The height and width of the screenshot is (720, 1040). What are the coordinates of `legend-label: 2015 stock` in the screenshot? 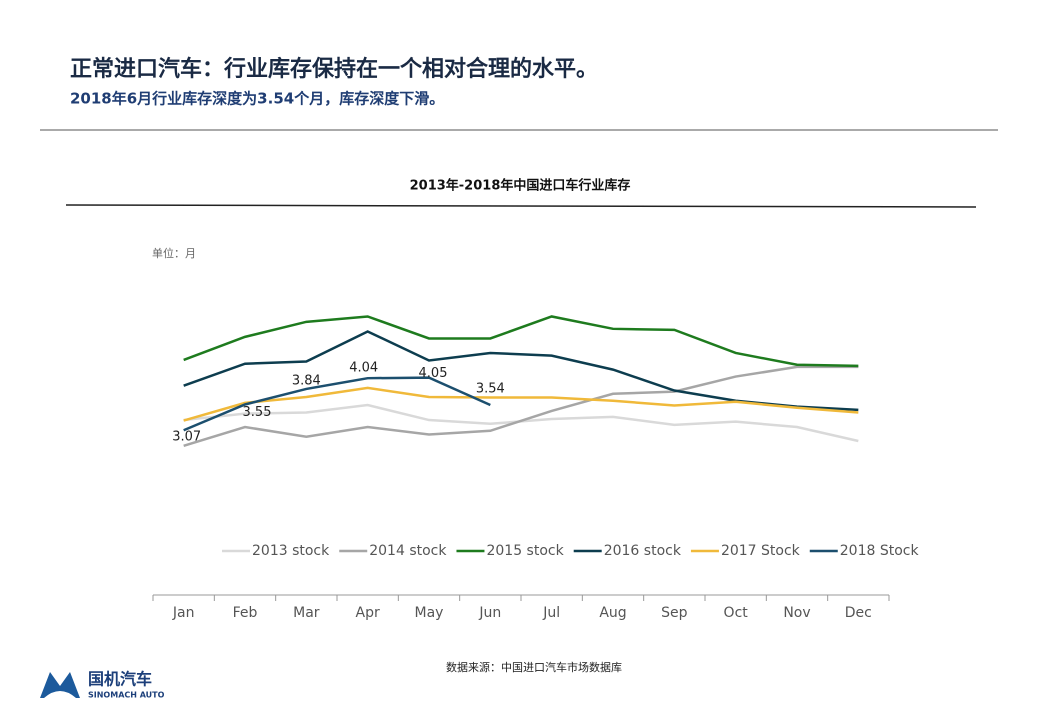 It's located at (525, 551).